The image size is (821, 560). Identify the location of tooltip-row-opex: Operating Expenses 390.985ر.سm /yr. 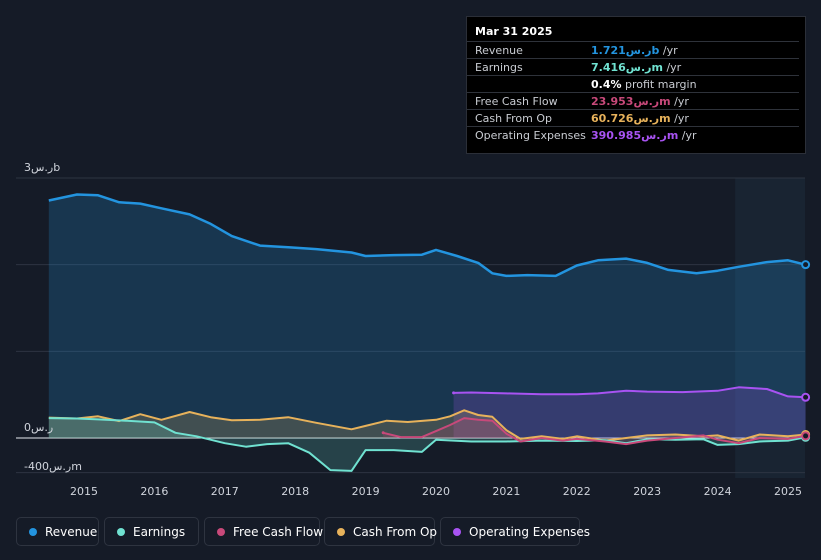
(633, 135).